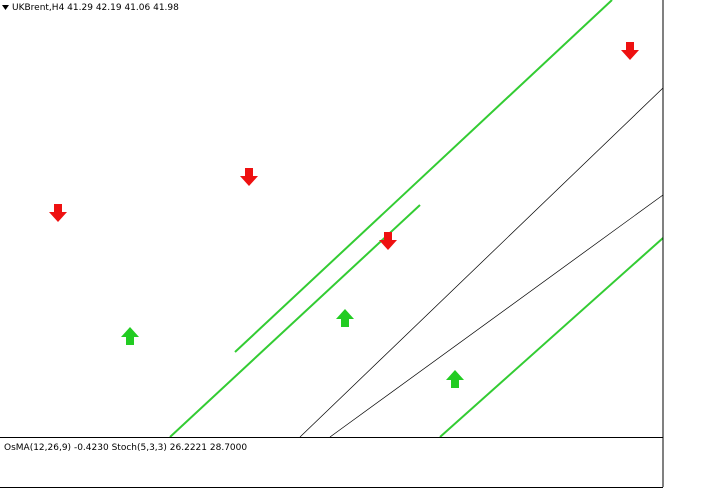 This screenshot has width=703, height=500. I want to click on symbol-info: UKBrent,H4 41.29 42.19 41.06 41.98, so click(95, 8).